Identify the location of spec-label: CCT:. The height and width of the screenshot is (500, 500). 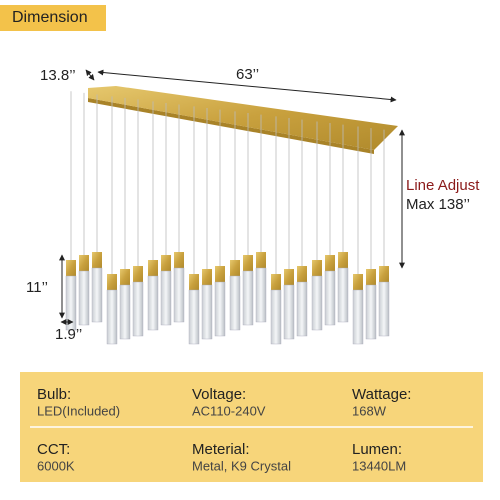
(53, 449).